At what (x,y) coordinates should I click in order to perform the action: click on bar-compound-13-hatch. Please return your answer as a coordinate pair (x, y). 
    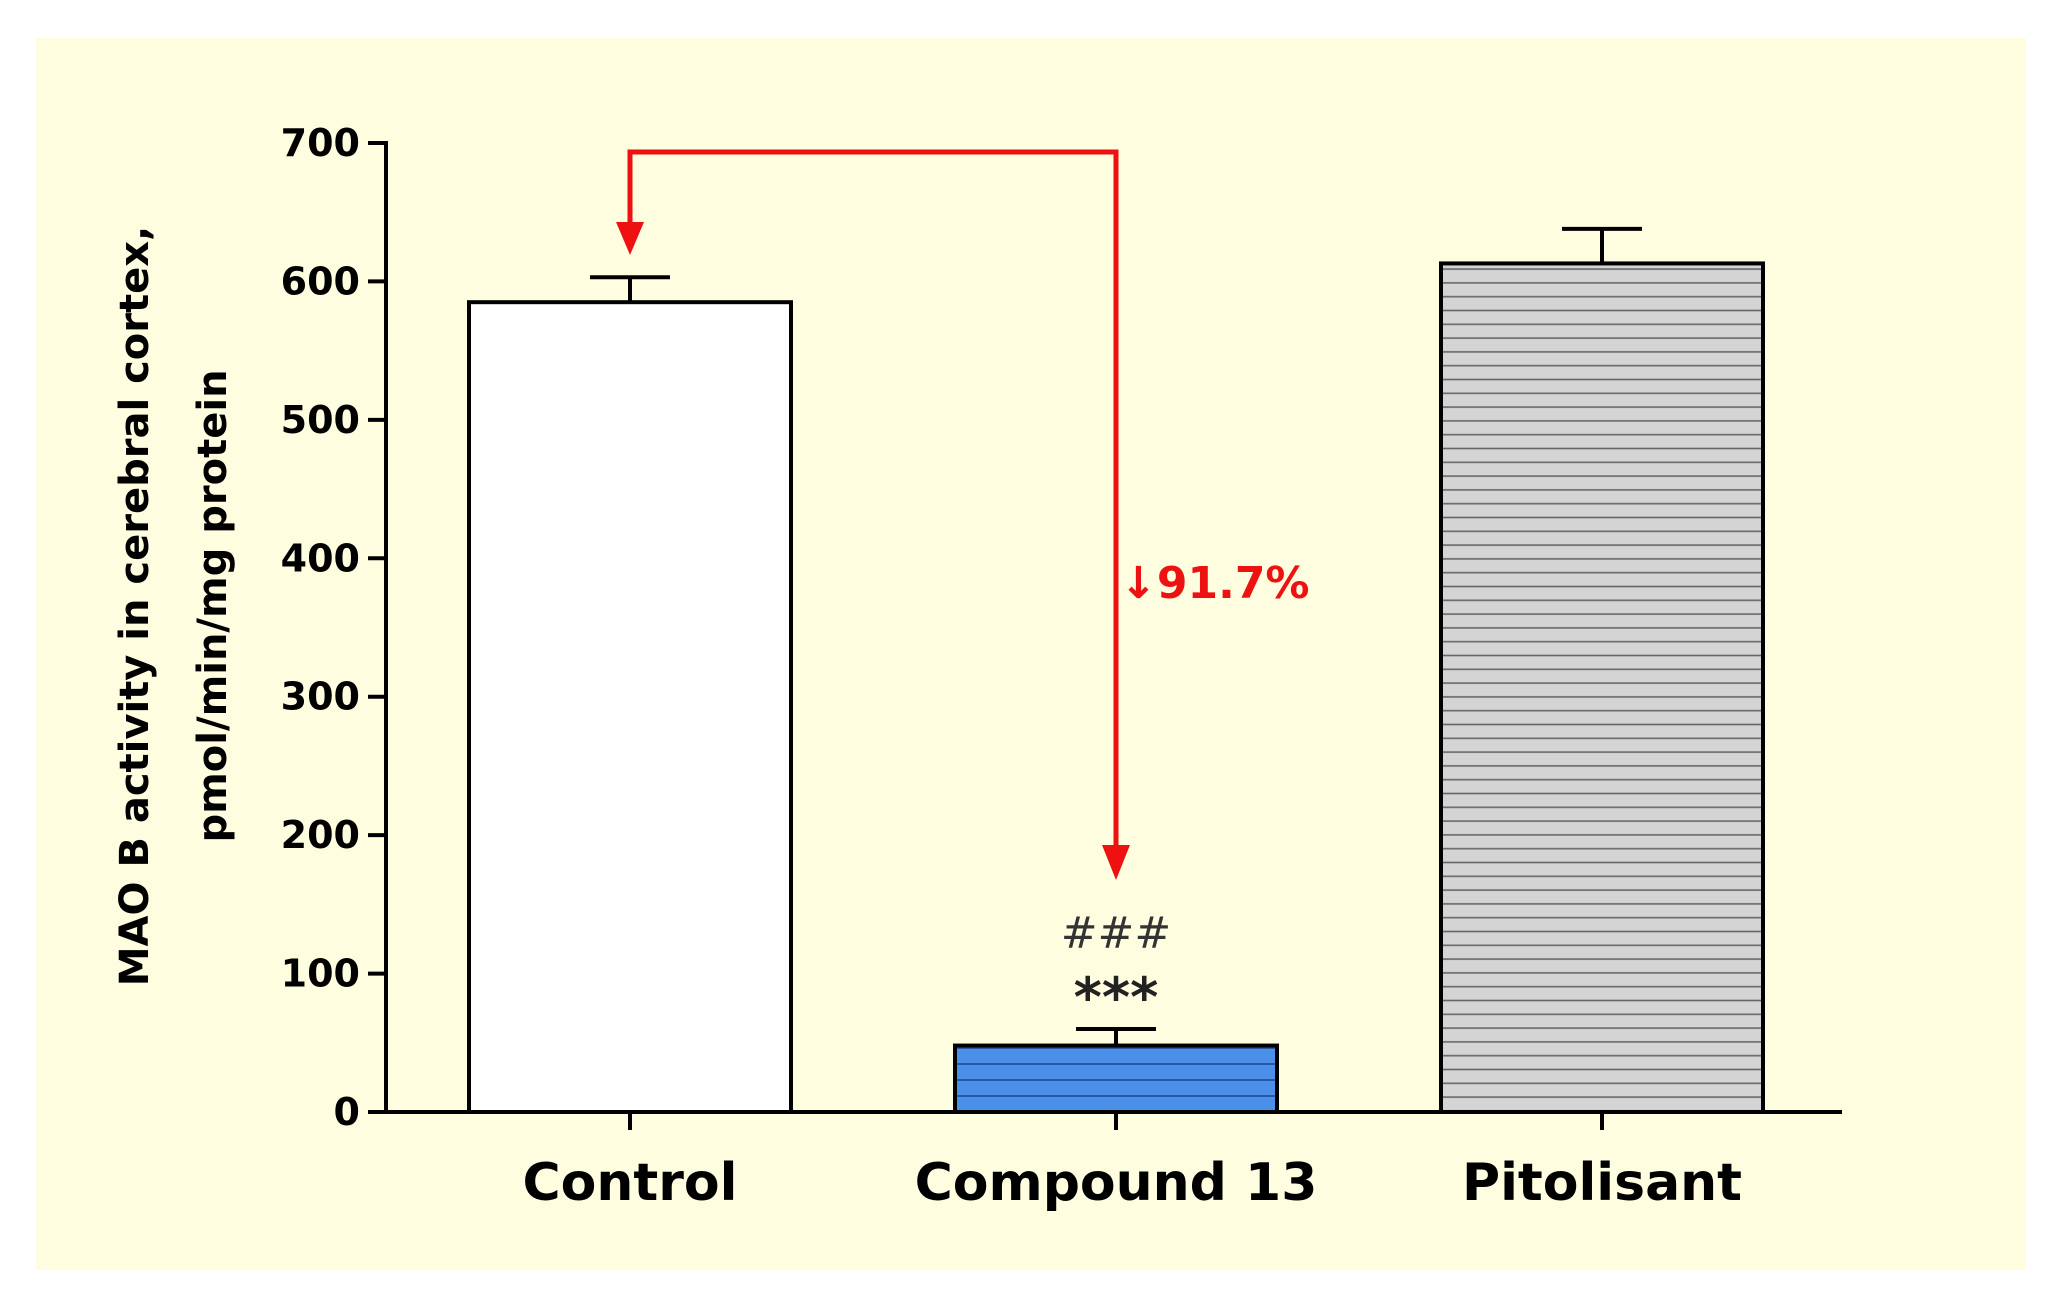
    Looking at the image, I should click on (1116, 1078).